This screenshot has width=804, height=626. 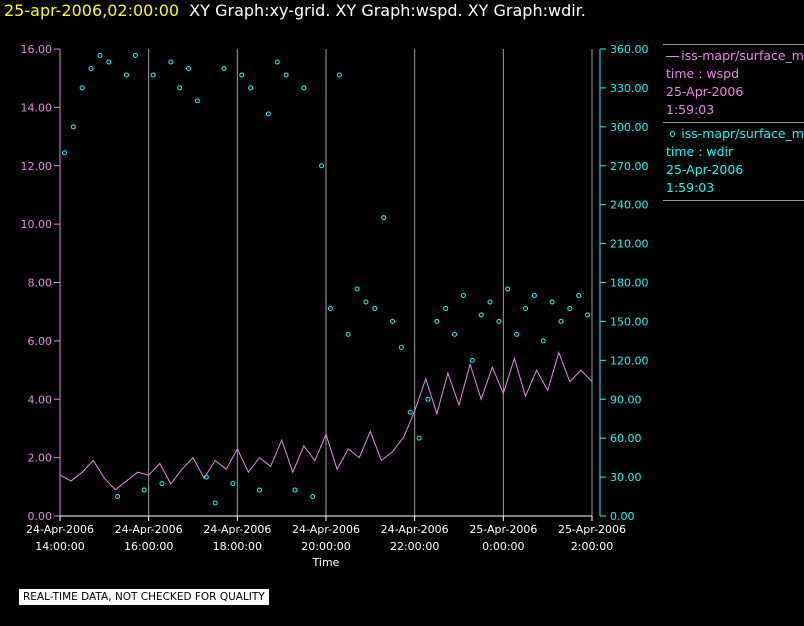 What do you see at coordinates (503, 529) in the screenshot?
I see `x-tick-date-5: 25-Apr-2006` at bounding box center [503, 529].